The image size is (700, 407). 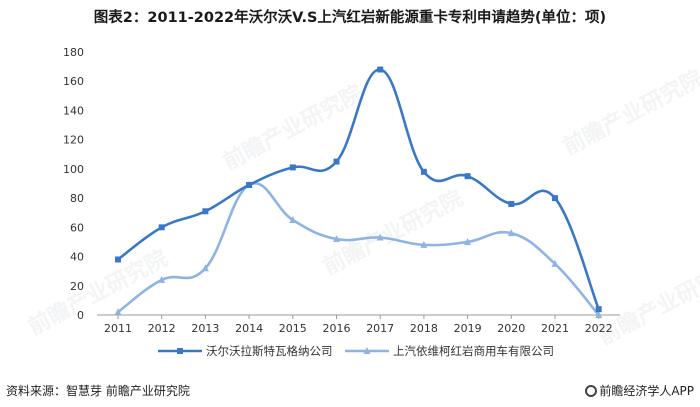 I want to click on brand-label: 前瞻经济学人APP, so click(x=646, y=391).